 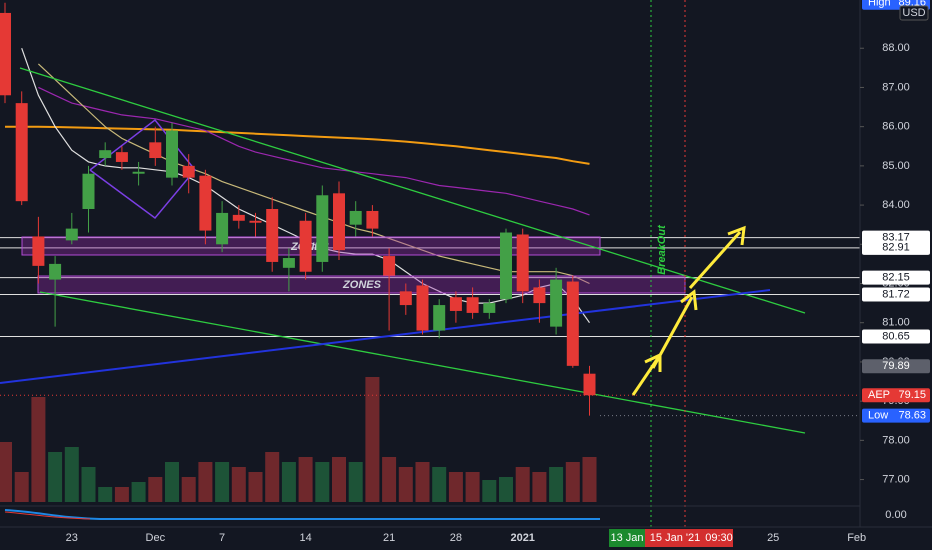 I want to click on x-tick-label: 23, so click(x=72, y=538).